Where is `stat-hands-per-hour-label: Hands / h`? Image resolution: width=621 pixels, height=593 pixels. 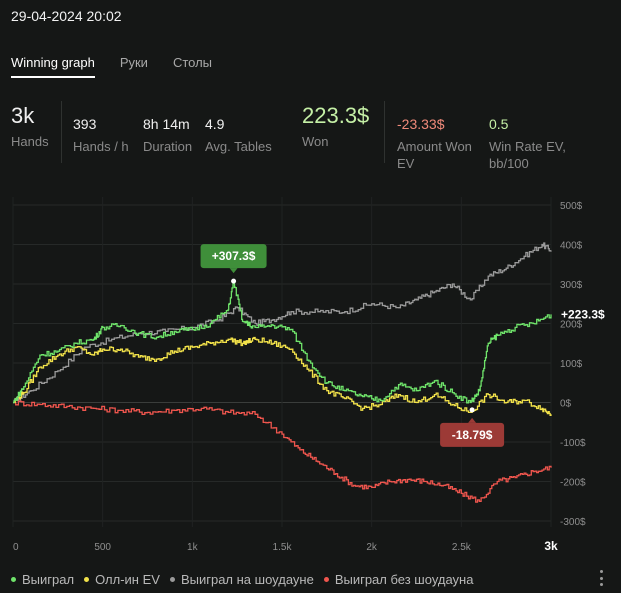
stat-hands-per-hour-label: Hands / h is located at coordinates (101, 146).